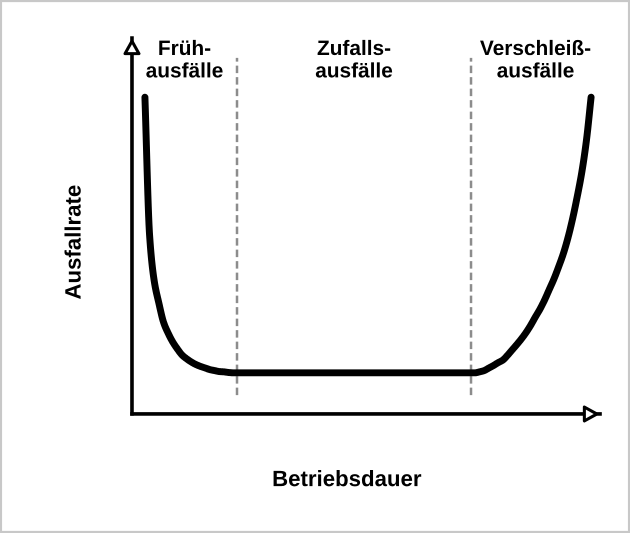 Image resolution: width=630 pixels, height=533 pixels. What do you see at coordinates (184, 59) in the screenshot?
I see `text: Früh- ausfälle` at bounding box center [184, 59].